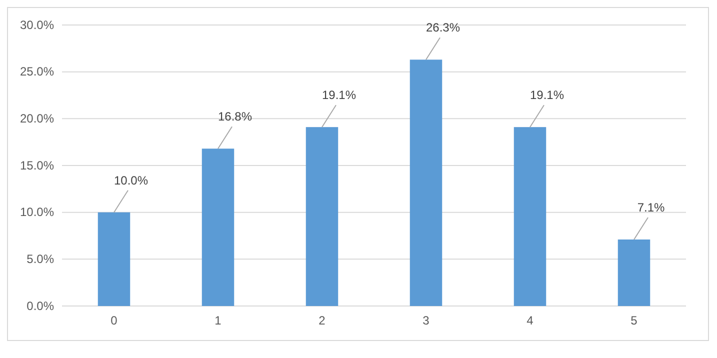 The height and width of the screenshot is (358, 717). What do you see at coordinates (37, 165) in the screenshot?
I see `y-tick-label: 15.0%` at bounding box center [37, 165].